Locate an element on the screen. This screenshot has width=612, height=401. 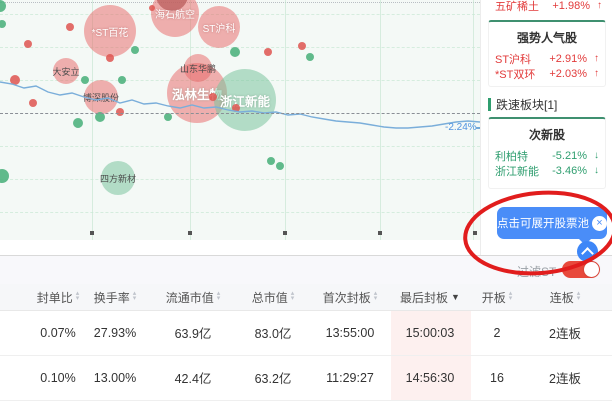
section-divider is located at coordinates (306, 255).